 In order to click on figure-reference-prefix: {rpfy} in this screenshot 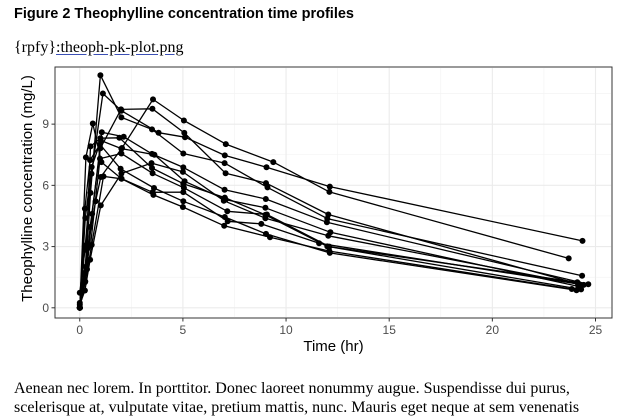, I will do `click(35, 47)`.